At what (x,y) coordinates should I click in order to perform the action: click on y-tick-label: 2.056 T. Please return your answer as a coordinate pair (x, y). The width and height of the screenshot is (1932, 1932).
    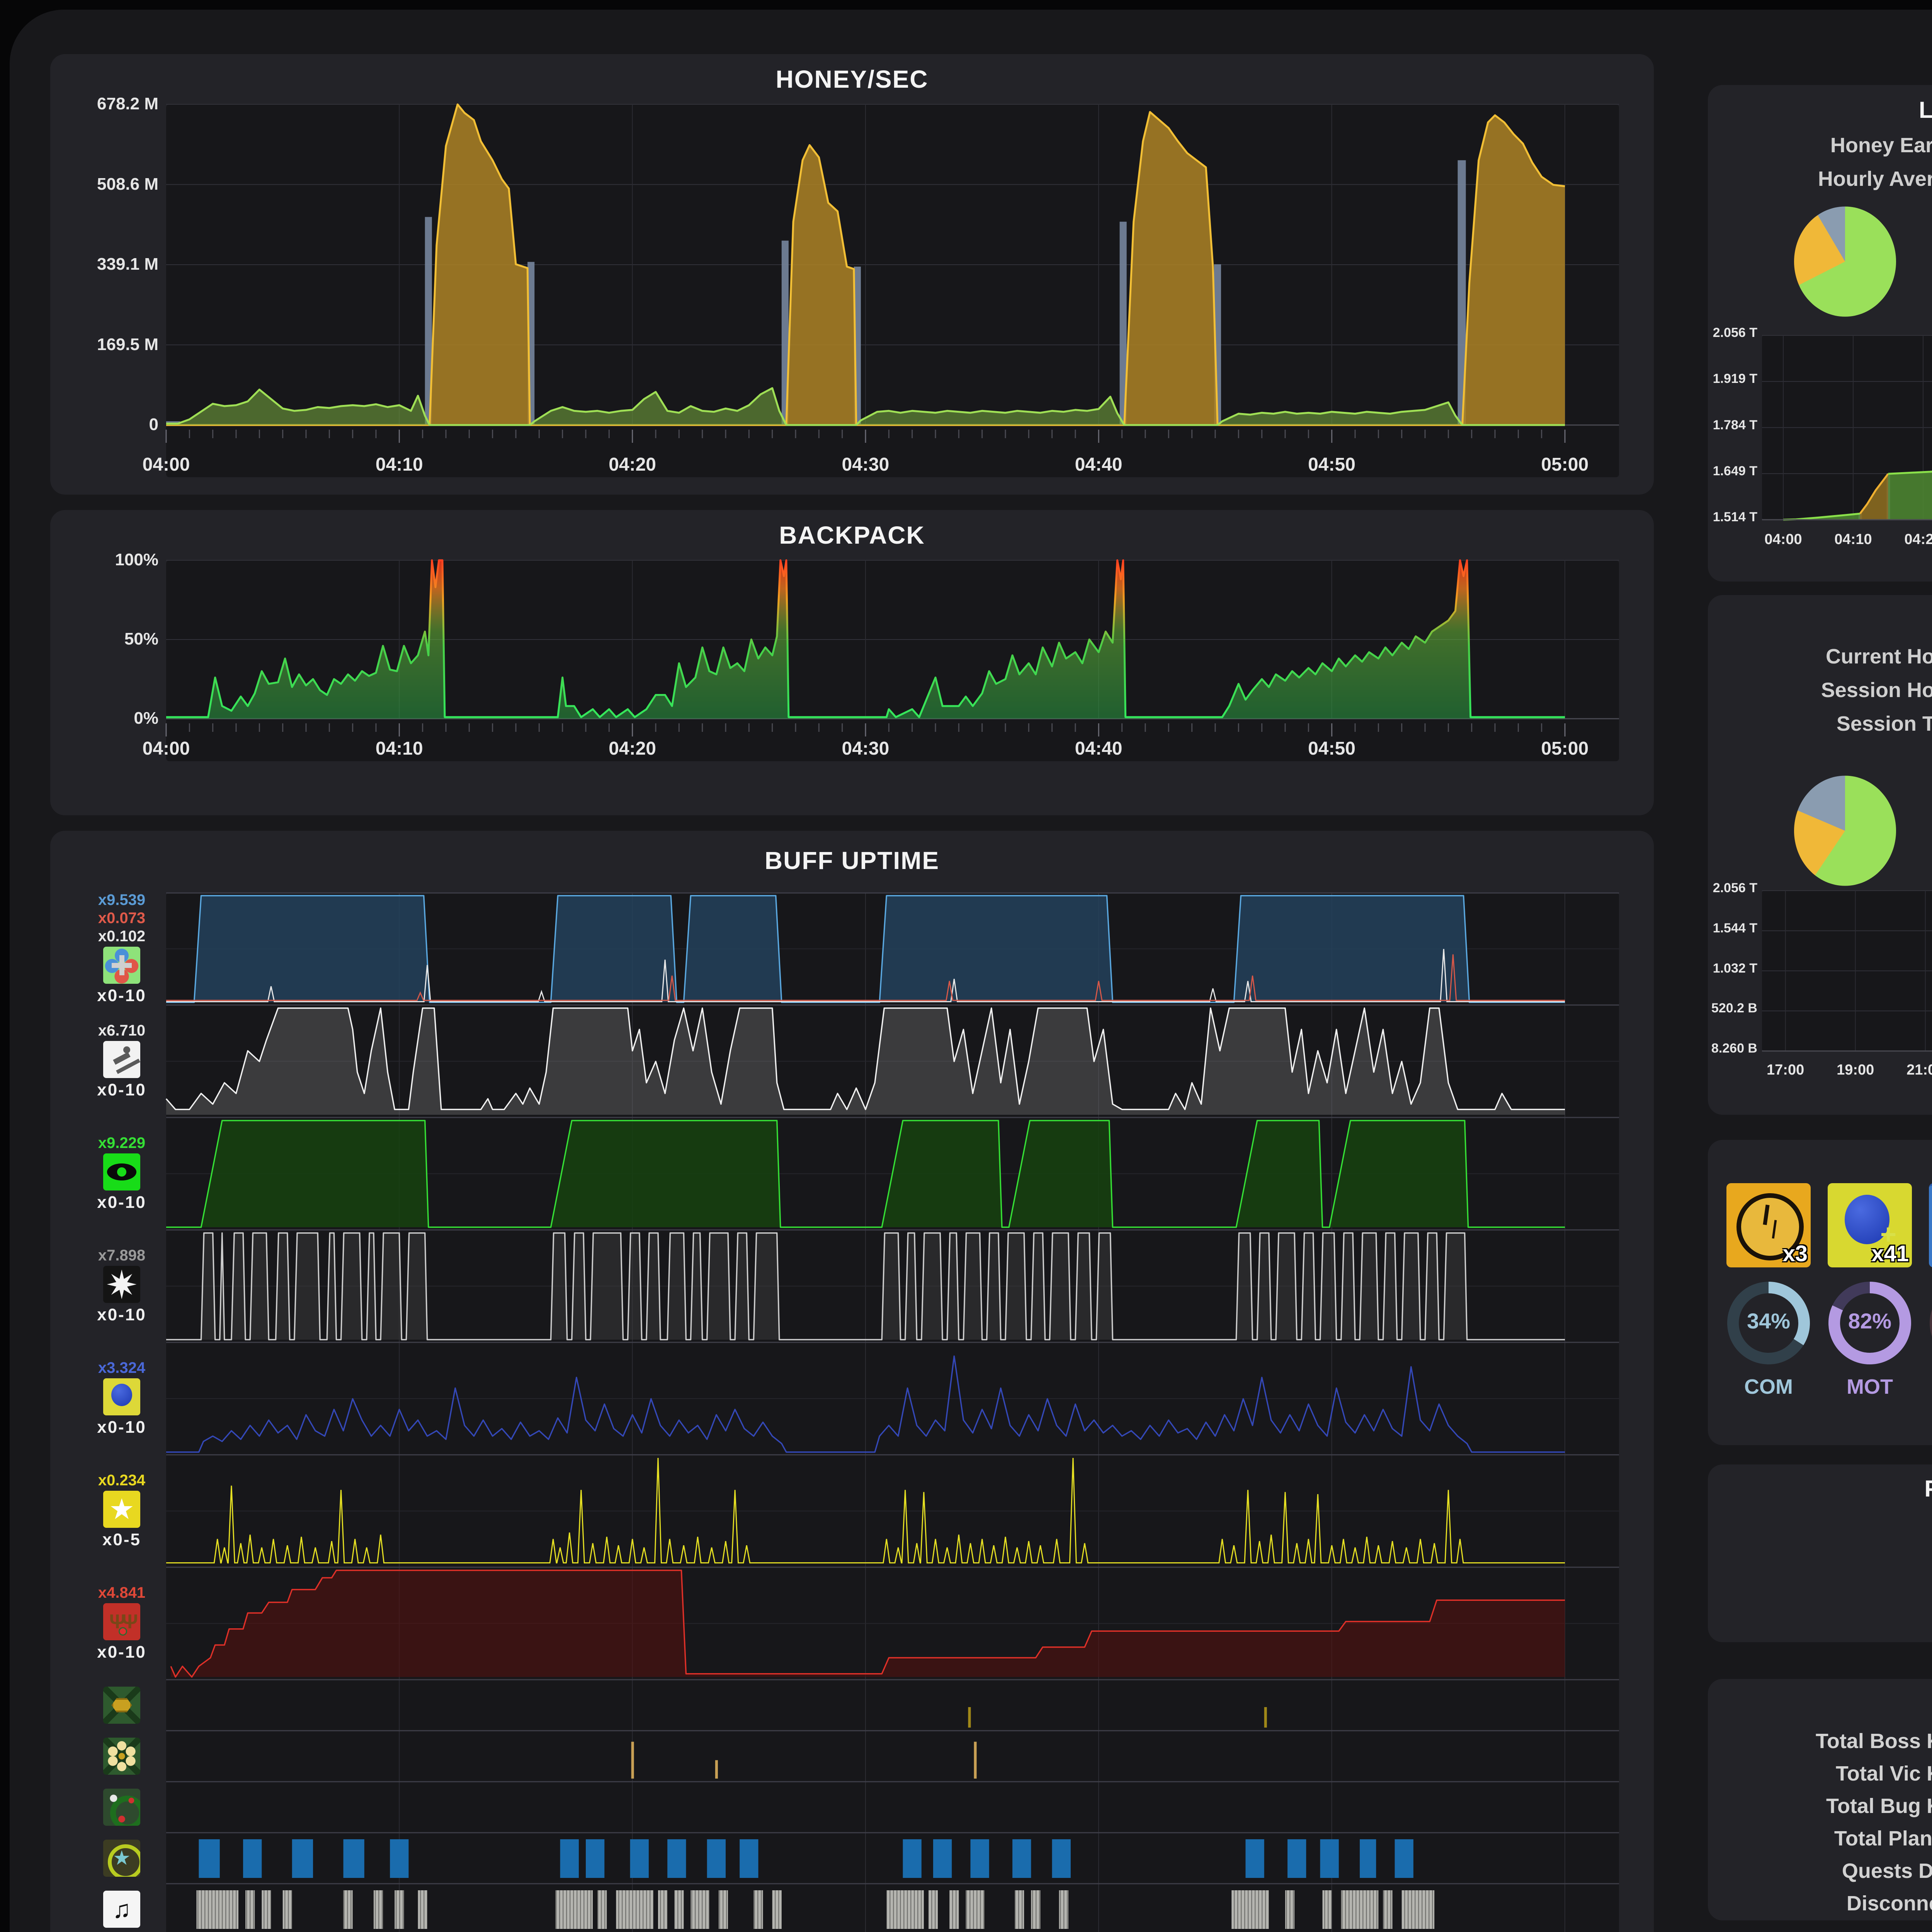
    Looking at the image, I should click on (1735, 888).